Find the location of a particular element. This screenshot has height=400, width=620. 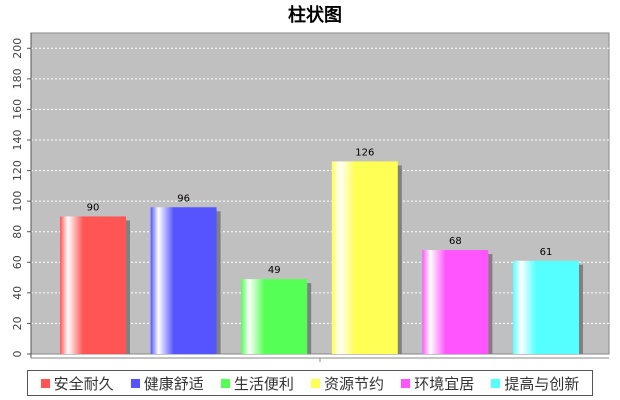

y-tick-label: 20 is located at coordinates (17, 323).